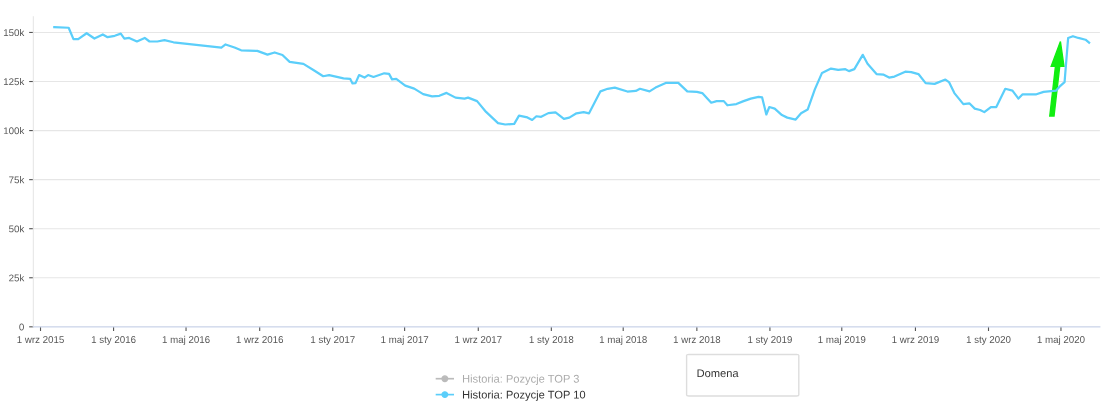 This screenshot has width=1111, height=419. What do you see at coordinates (623, 340) in the screenshot?
I see `x-tick-label: 1 maj 2018` at bounding box center [623, 340].